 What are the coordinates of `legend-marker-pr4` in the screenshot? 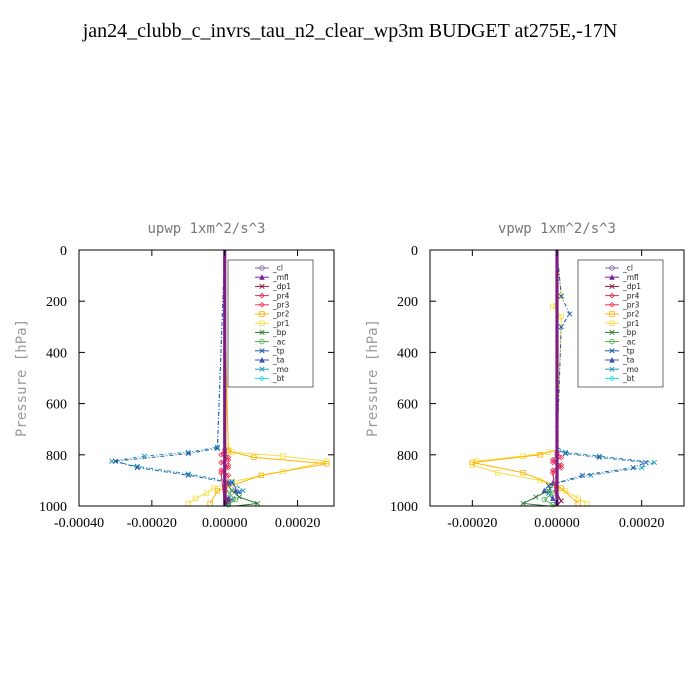 It's located at (612, 295).